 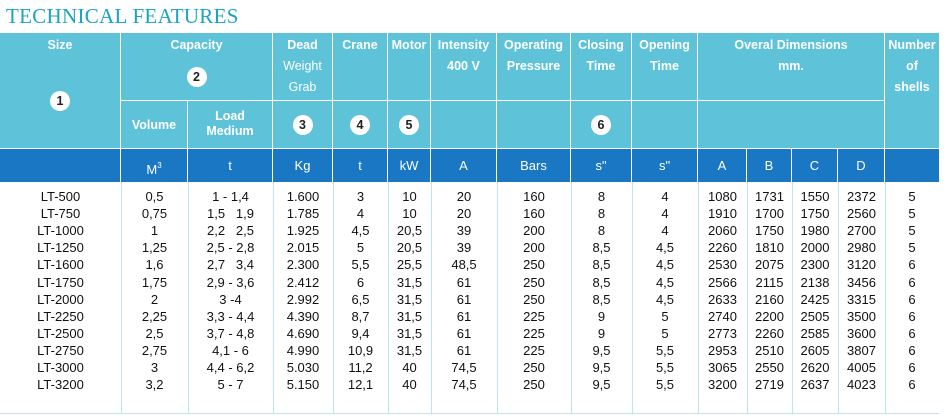 What do you see at coordinates (360, 248) in the screenshot?
I see `cell-crane: 5` at bounding box center [360, 248].